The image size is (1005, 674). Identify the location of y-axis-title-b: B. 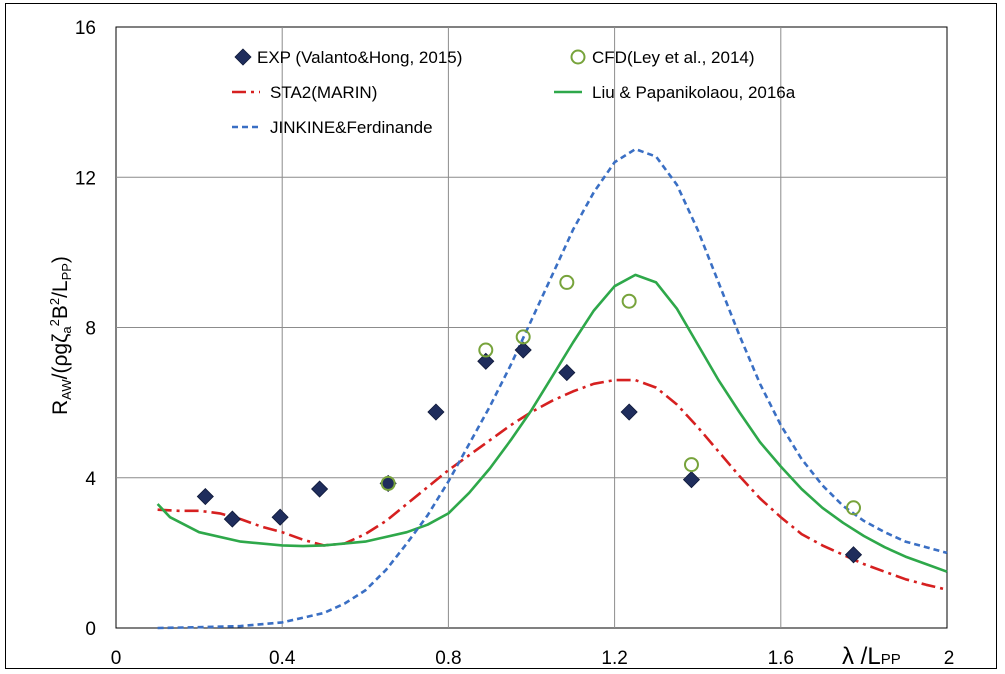
(60, 312).